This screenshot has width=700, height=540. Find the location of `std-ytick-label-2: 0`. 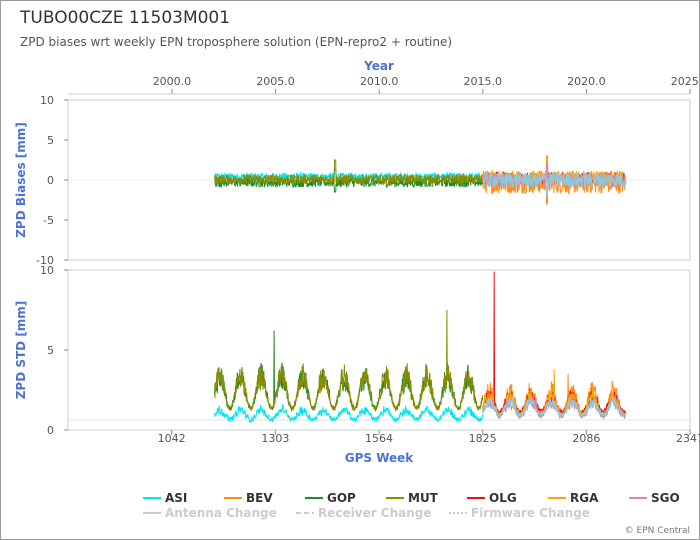

std-ytick-label-2: 0 is located at coordinates (50, 430).